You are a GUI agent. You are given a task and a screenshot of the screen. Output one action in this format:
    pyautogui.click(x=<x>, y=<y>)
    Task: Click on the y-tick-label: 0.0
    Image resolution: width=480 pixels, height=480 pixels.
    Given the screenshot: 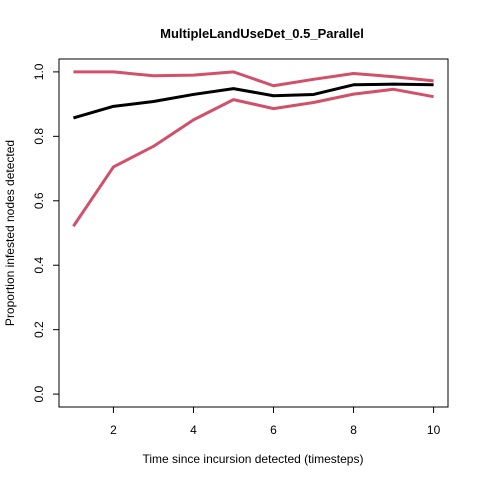 What is the action you would take?
    pyautogui.click(x=39, y=393)
    